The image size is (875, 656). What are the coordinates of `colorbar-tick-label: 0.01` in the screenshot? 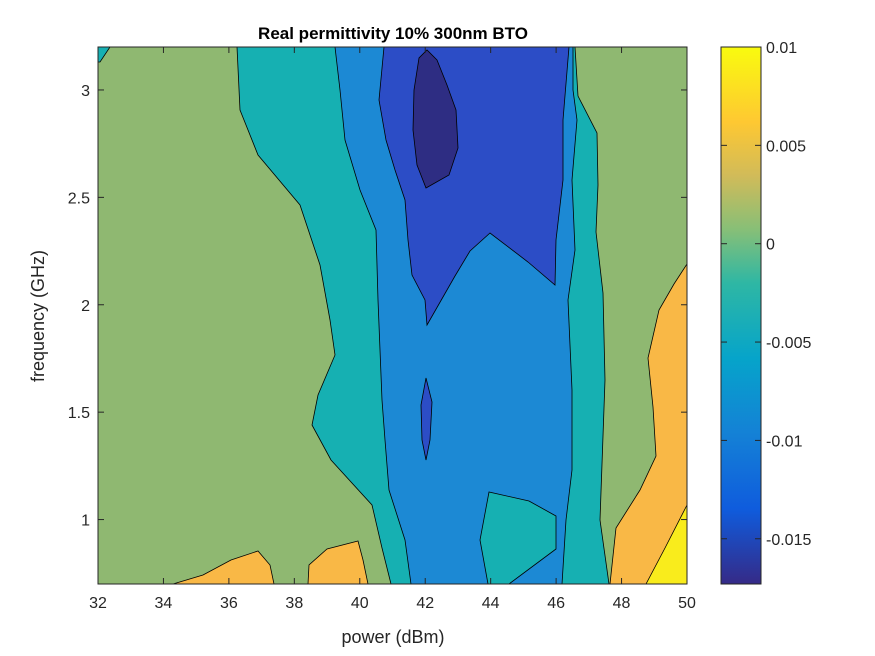 It's located at (781, 48).